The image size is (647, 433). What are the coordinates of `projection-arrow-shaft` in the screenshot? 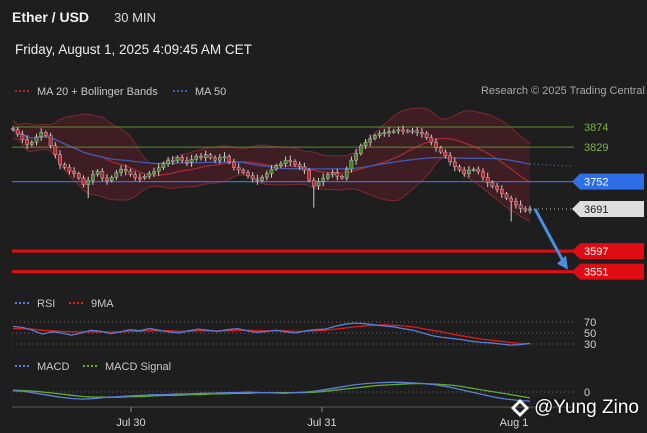 It's located at (550, 237).